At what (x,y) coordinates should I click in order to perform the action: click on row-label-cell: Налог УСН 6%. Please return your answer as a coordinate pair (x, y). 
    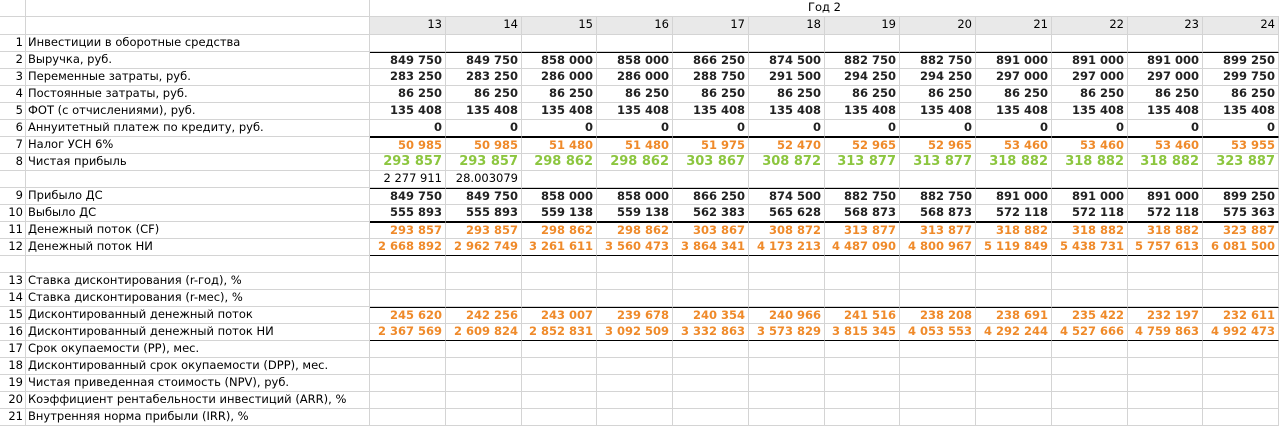
    Looking at the image, I should click on (198, 145).